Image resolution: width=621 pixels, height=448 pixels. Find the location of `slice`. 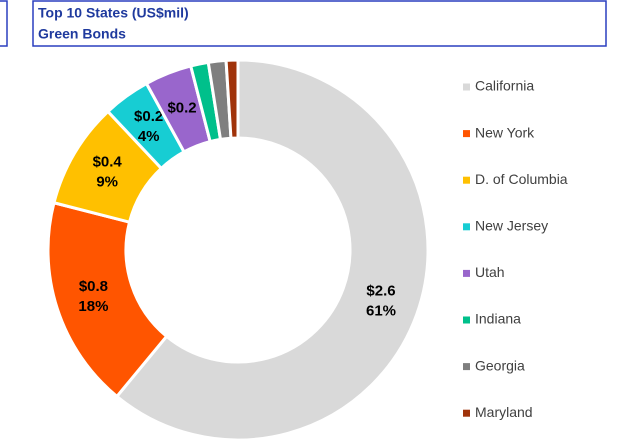

slice is located at coordinates (232, 99).